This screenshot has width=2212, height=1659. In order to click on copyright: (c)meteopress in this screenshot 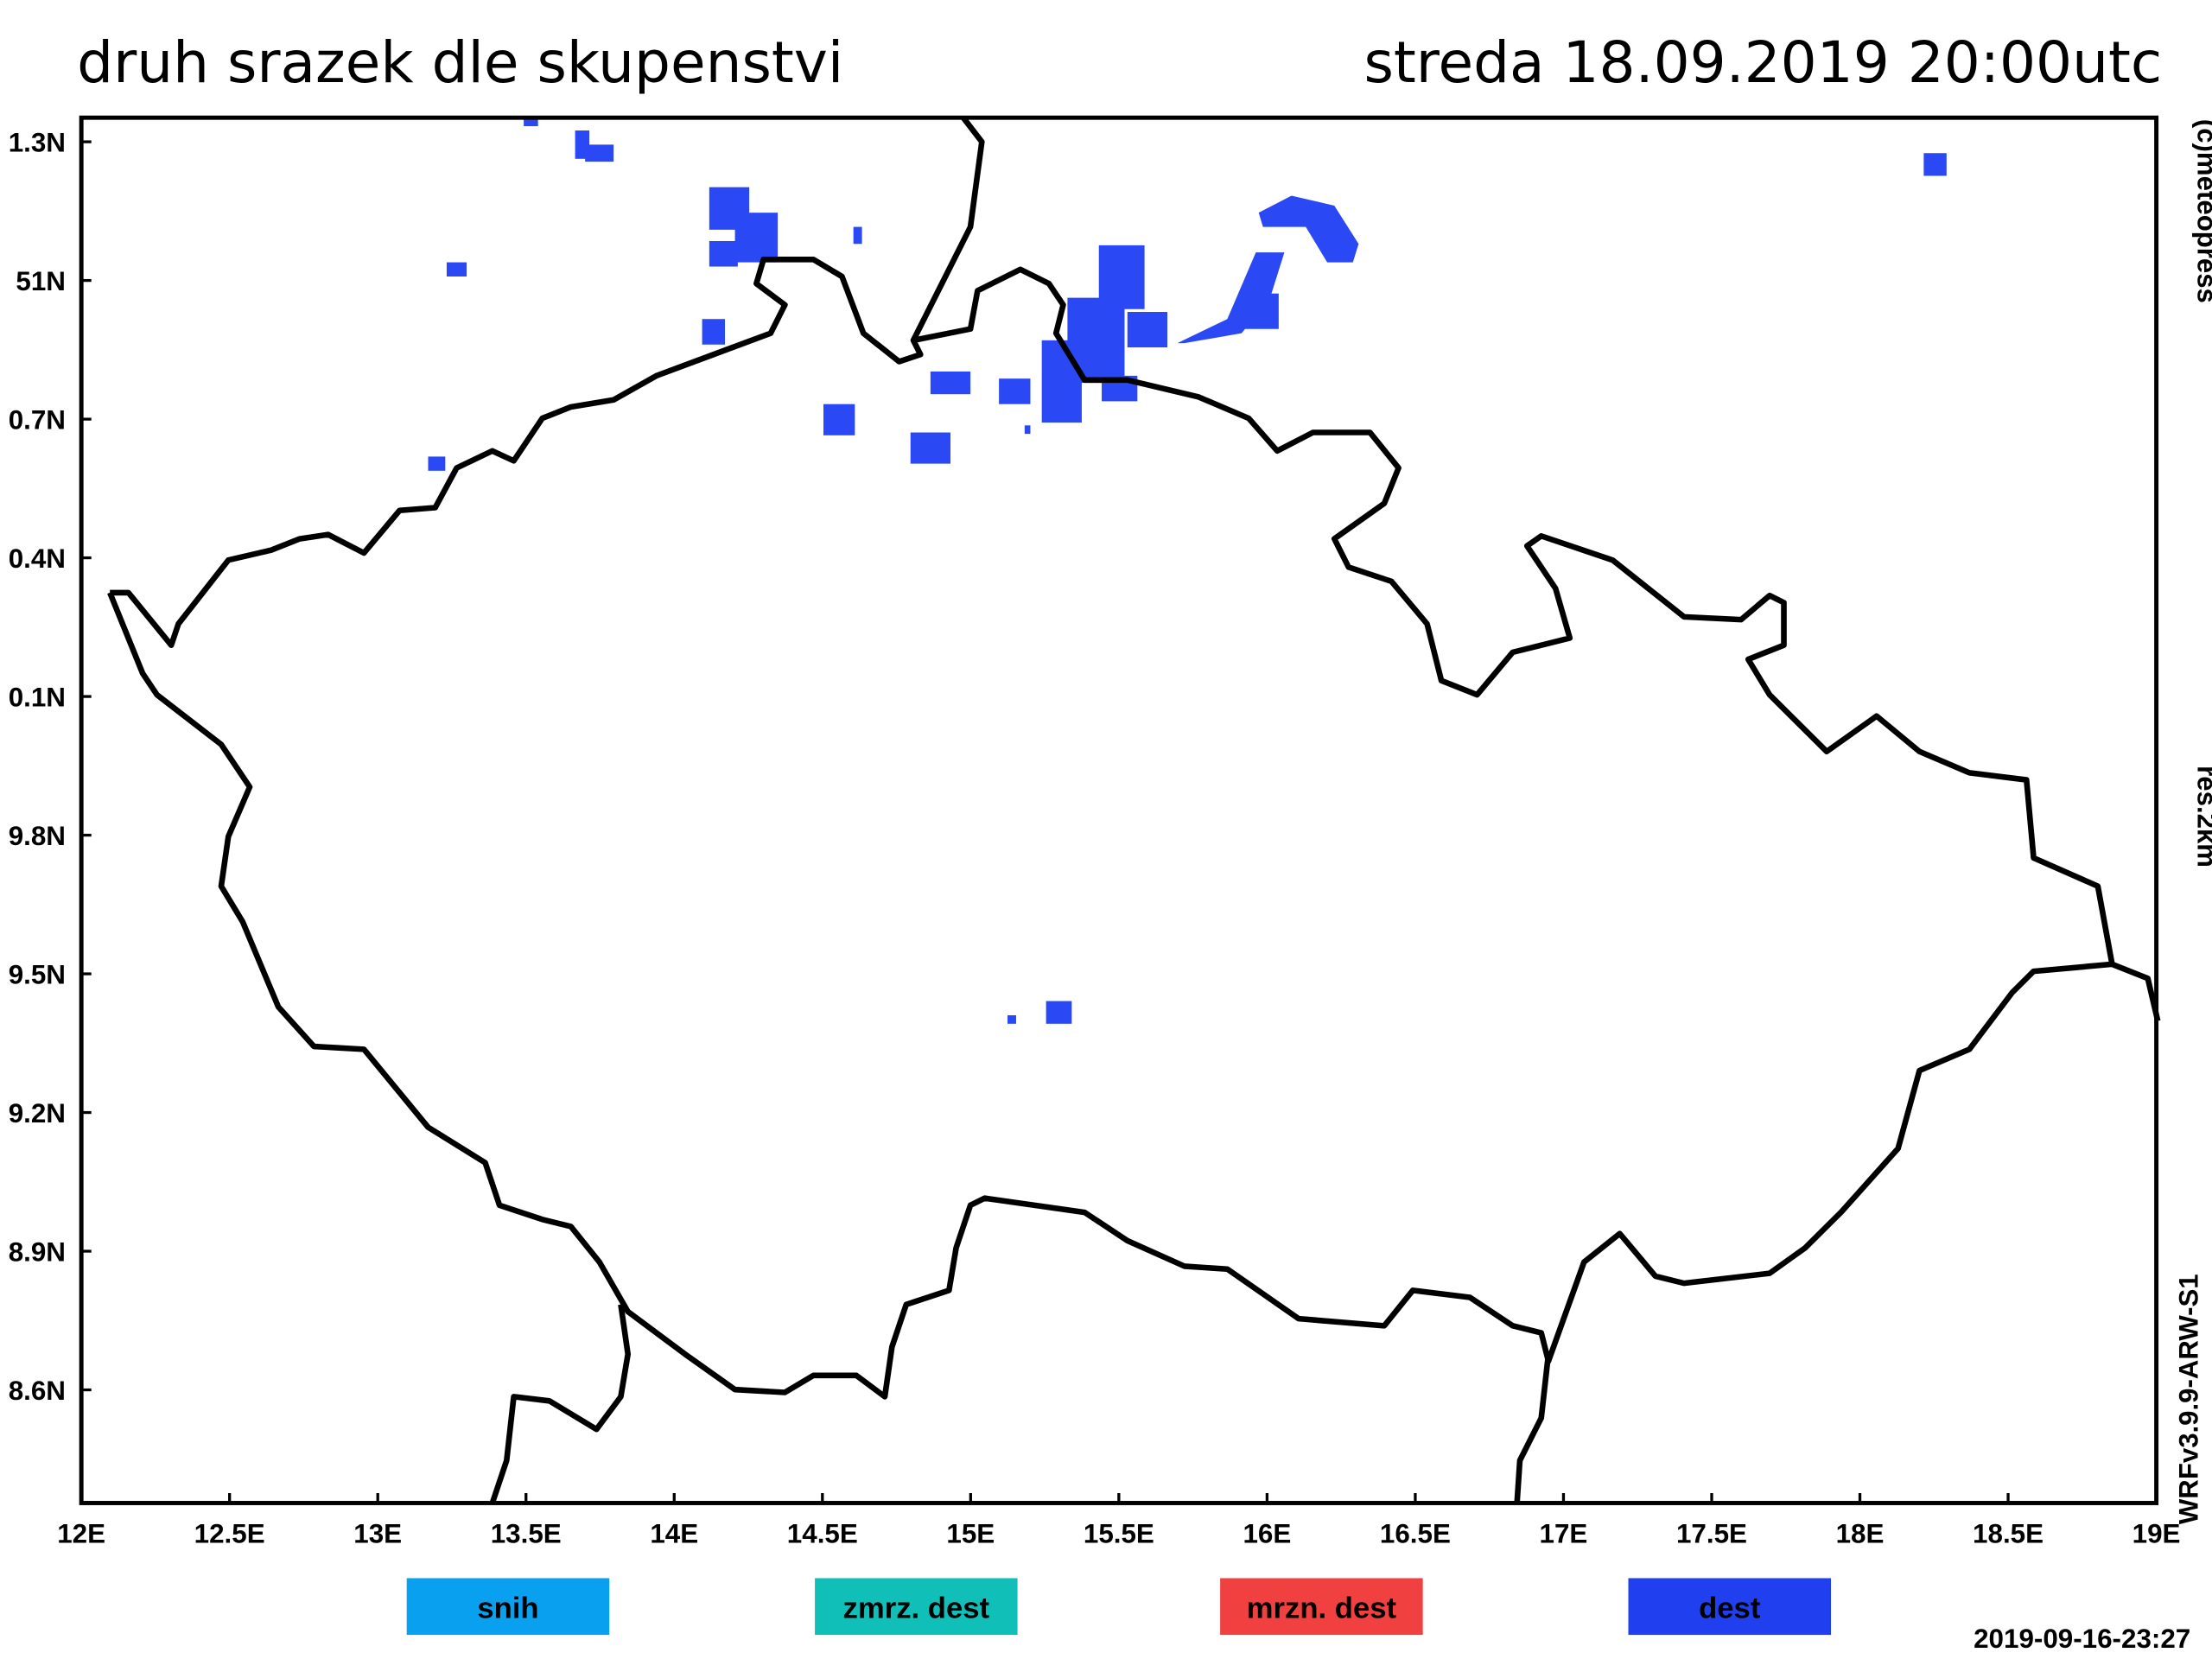, I will do `click(2201, 211)`.